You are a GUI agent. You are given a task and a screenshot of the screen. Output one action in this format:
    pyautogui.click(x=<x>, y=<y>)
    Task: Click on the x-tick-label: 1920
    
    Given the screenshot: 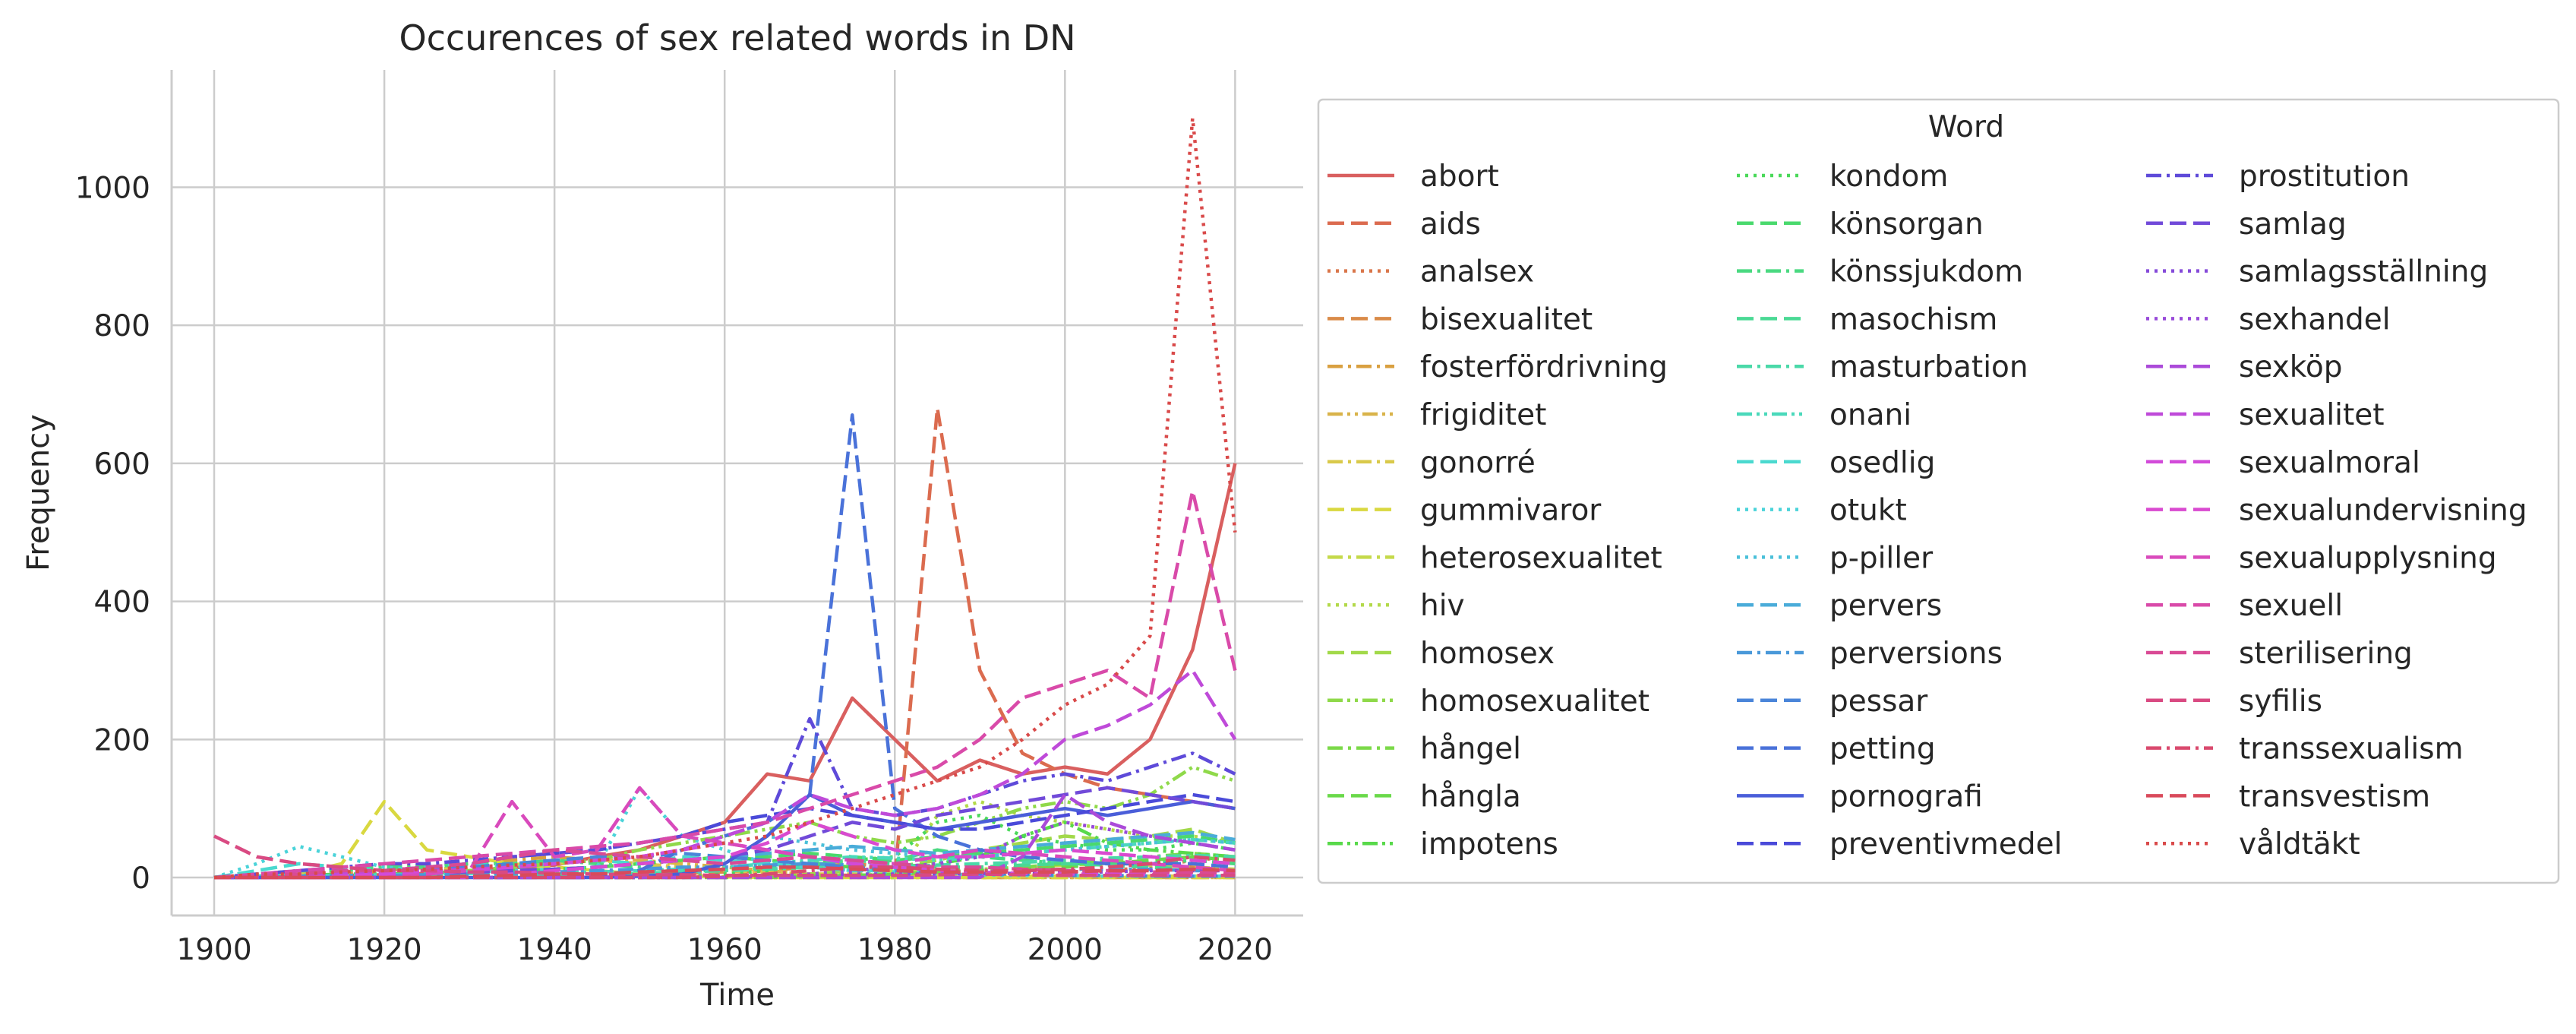 What is the action you would take?
    pyautogui.click(x=383, y=950)
    